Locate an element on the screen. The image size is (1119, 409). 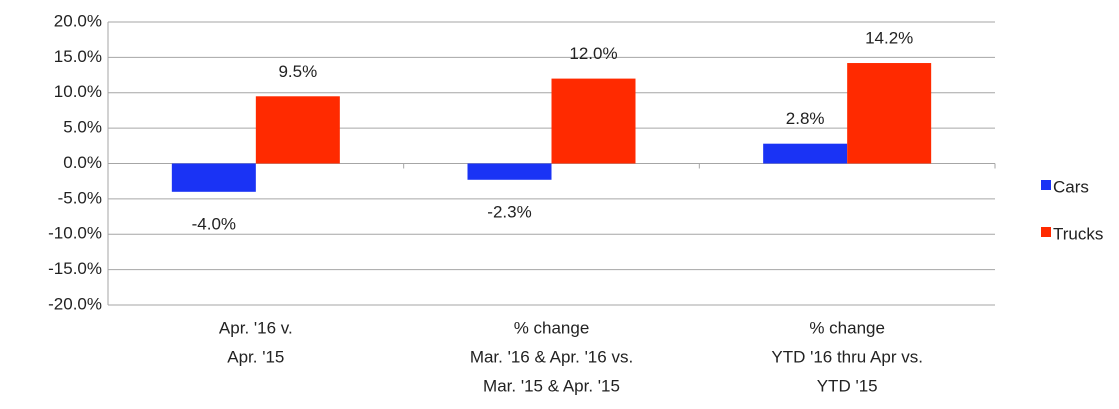
x-tick-label: Apr. '15 is located at coordinates (255, 356).